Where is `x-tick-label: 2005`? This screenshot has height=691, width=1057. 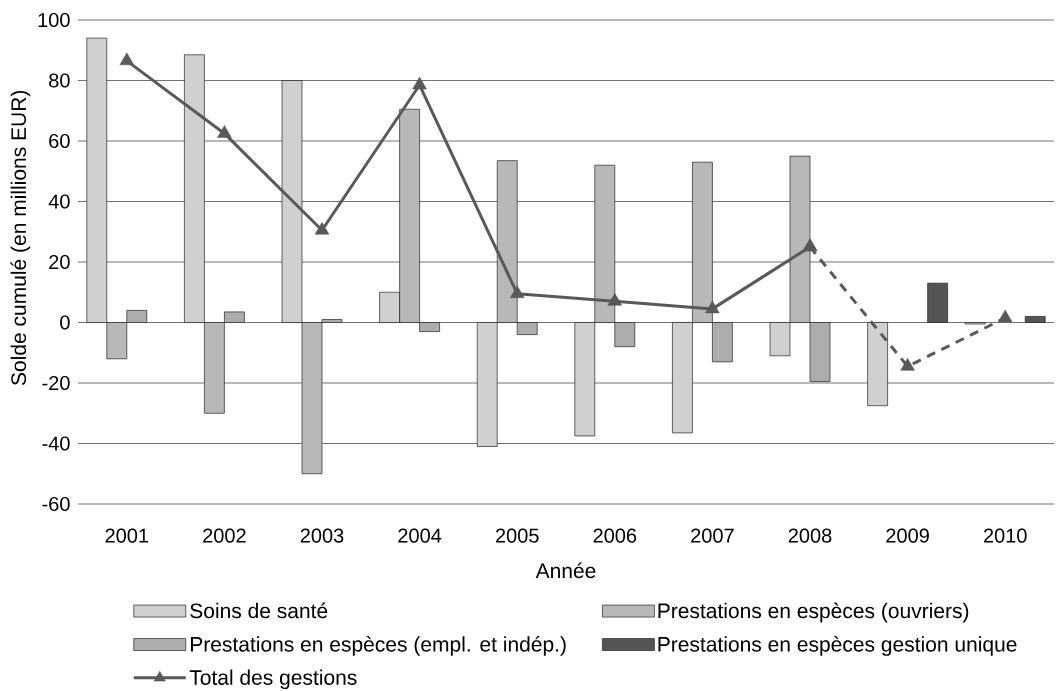 x-tick-label: 2005 is located at coordinates (517, 535).